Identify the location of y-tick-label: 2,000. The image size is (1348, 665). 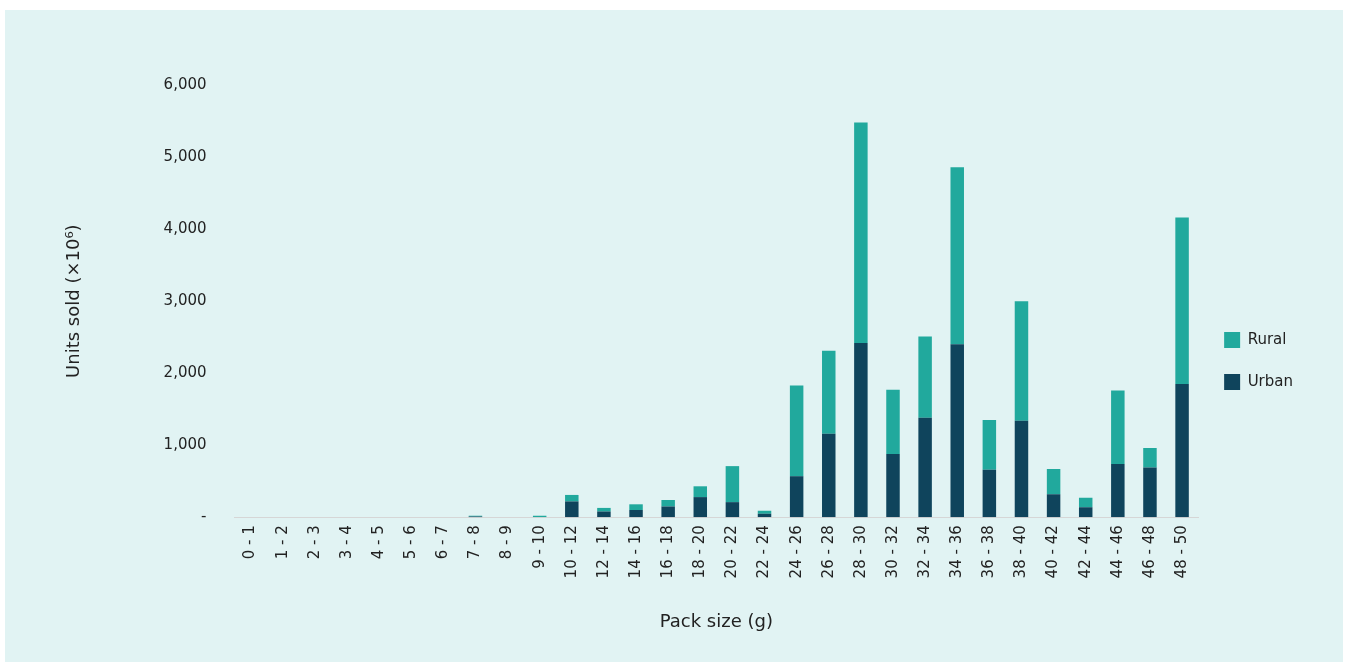
(185, 372).